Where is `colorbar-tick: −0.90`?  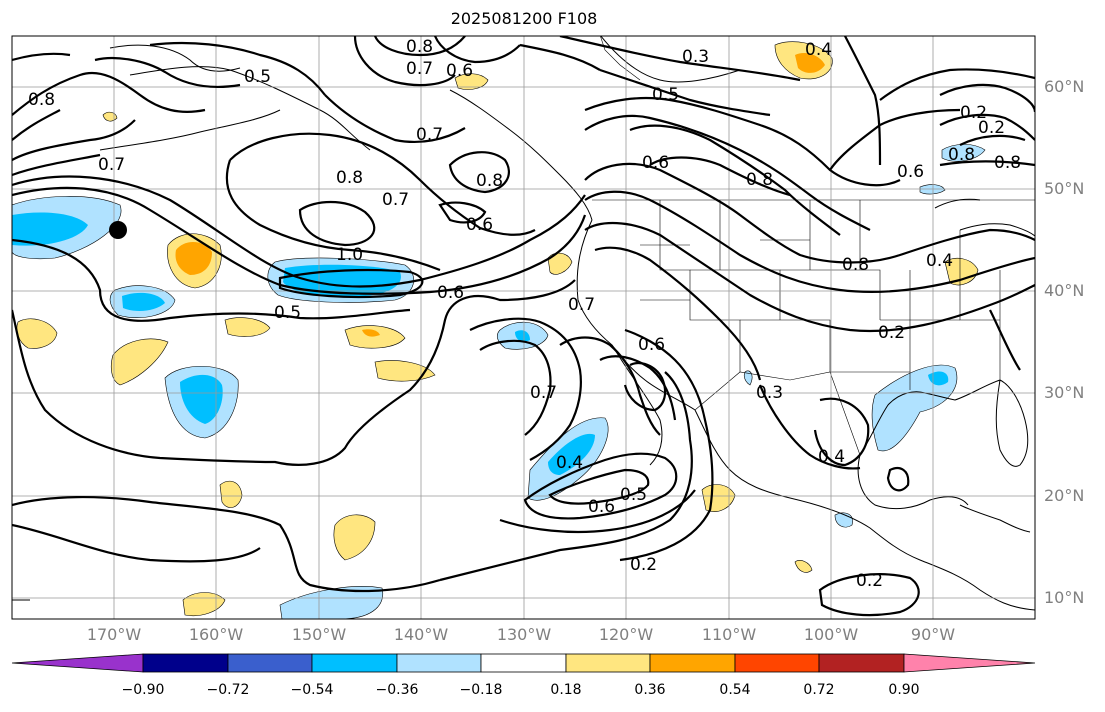 colorbar-tick: −0.90 is located at coordinates (143, 690).